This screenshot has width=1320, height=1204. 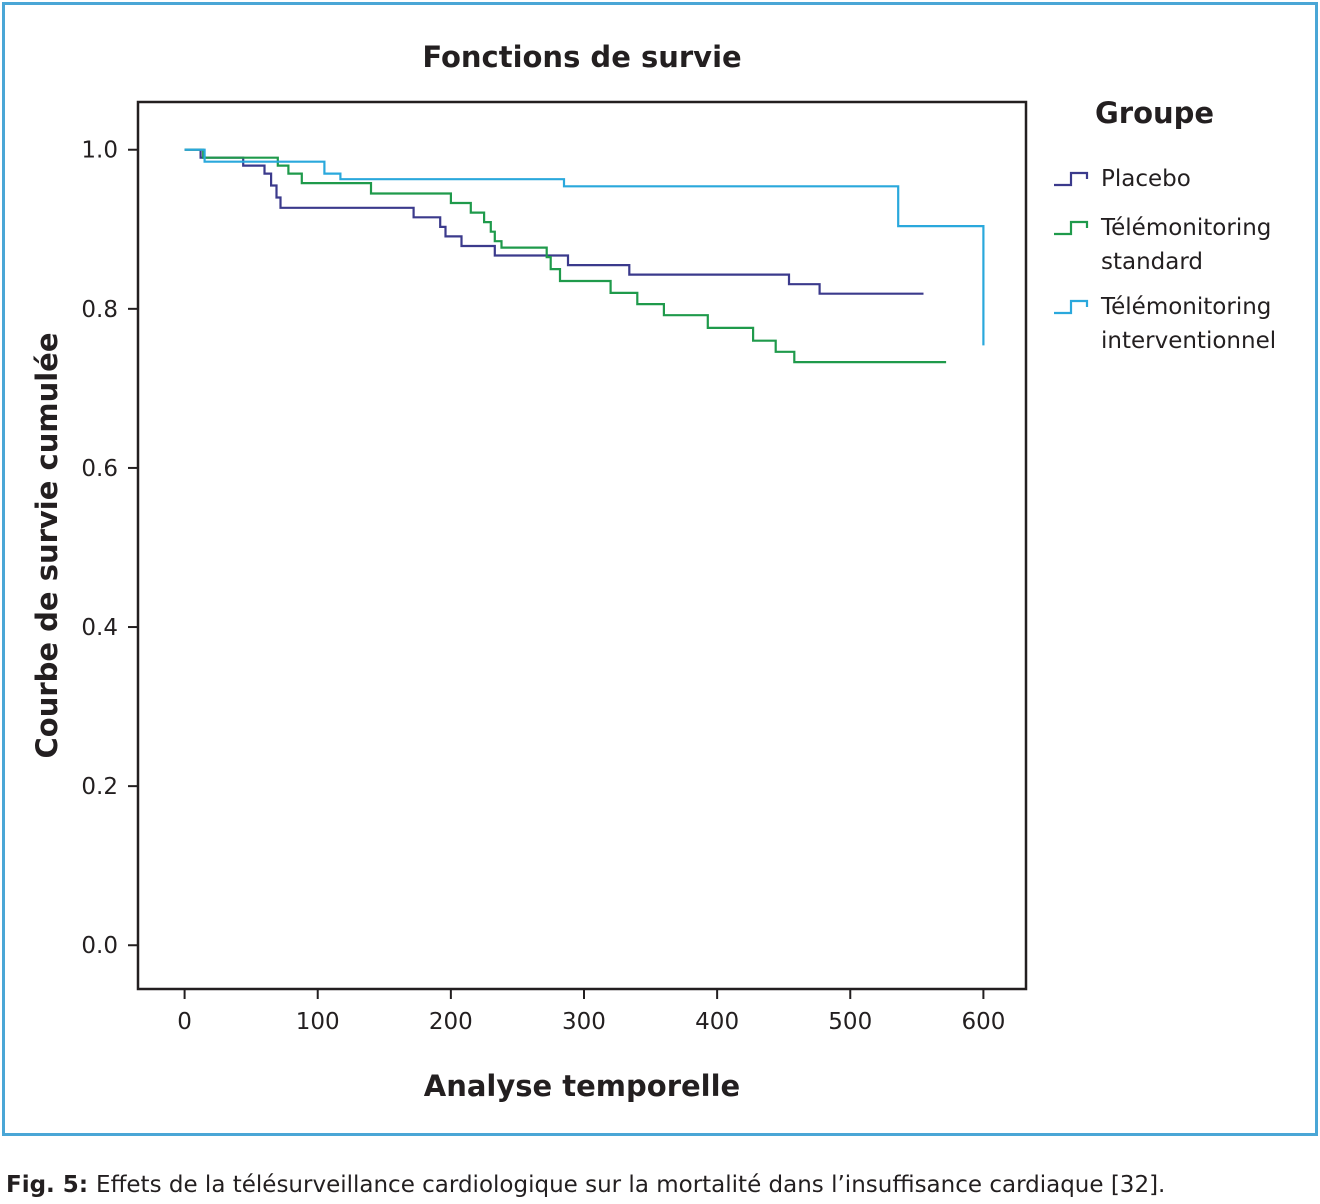 What do you see at coordinates (318, 1022) in the screenshot?
I see `x-tick-label: 100` at bounding box center [318, 1022].